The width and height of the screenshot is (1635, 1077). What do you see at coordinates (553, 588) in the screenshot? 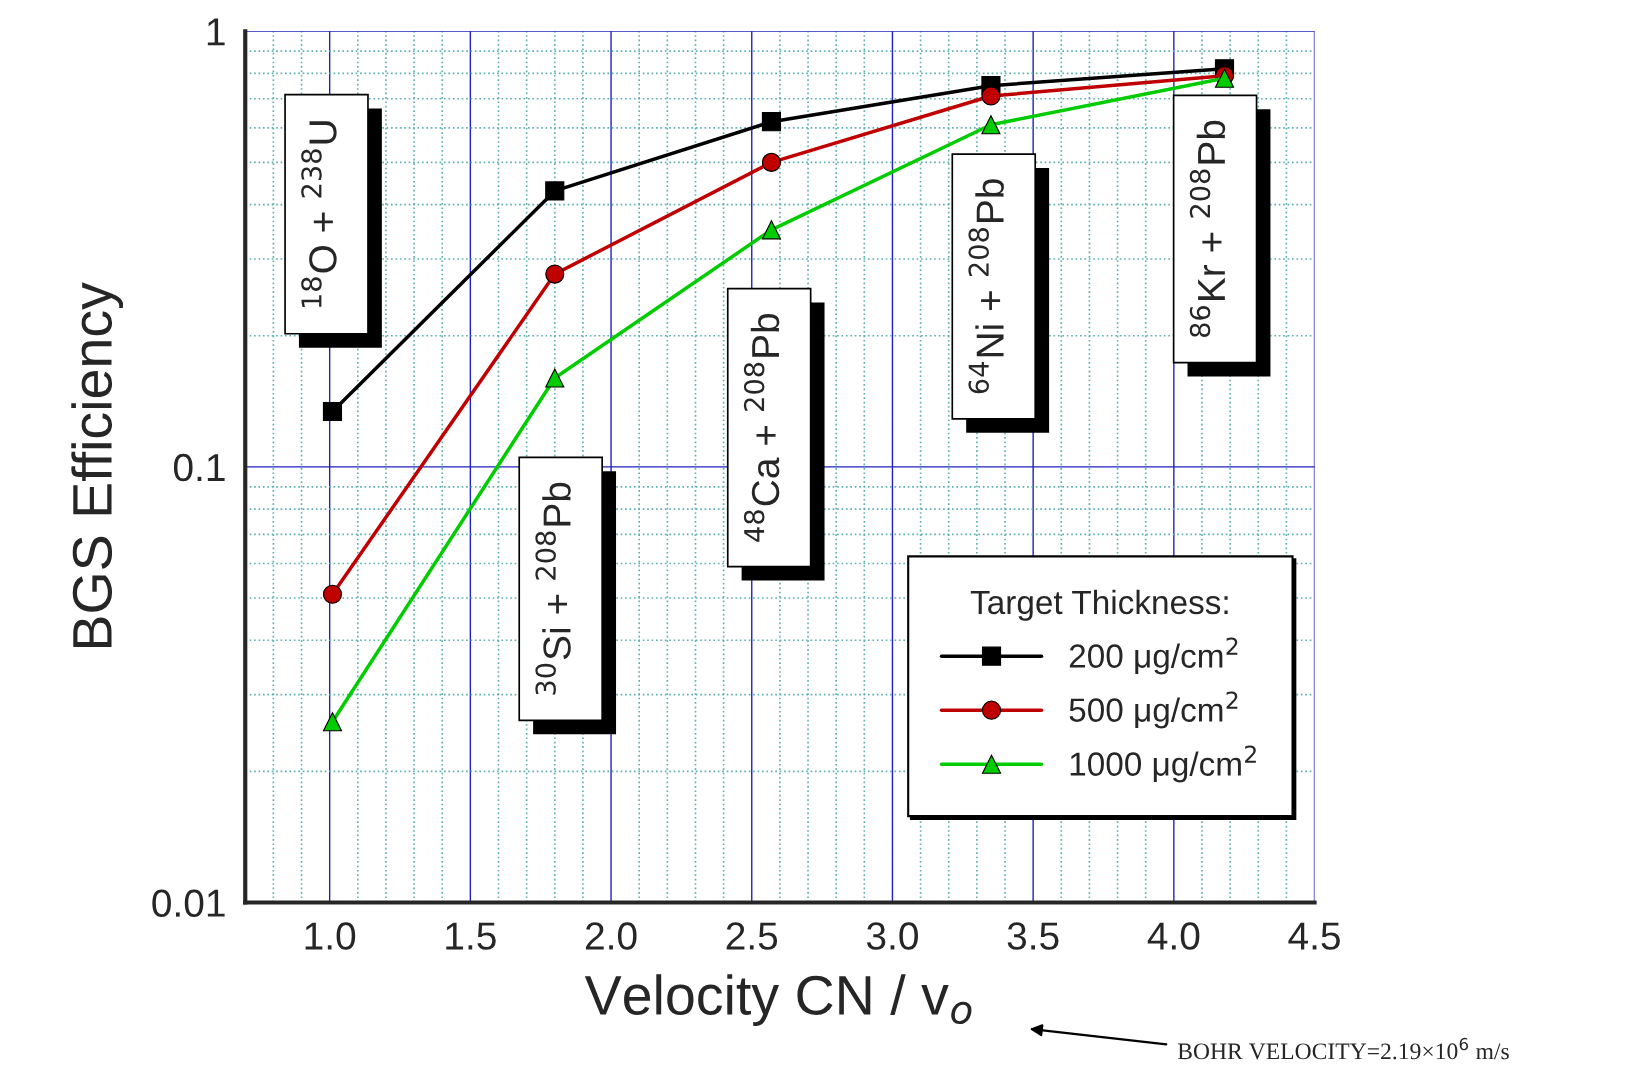
I see `annotation: $^{30}$Si + $^{208}$Pb` at bounding box center [553, 588].